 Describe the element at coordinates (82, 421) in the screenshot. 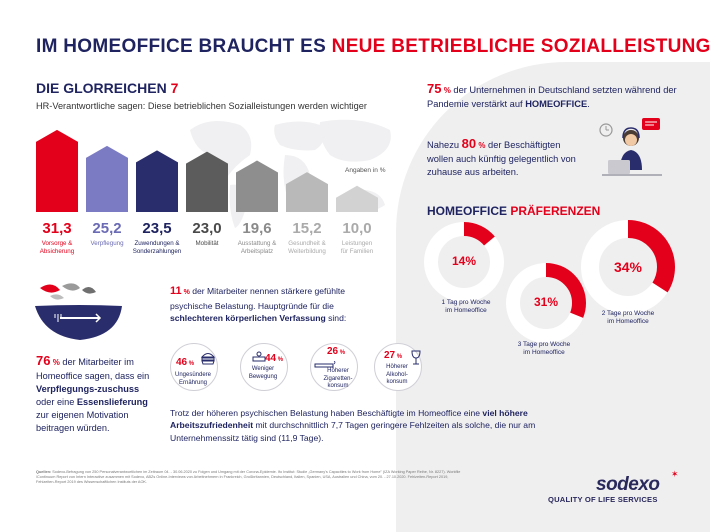

I see `stat-76-body-c: zur eigenen Motivation beitragen würden.` at that location.